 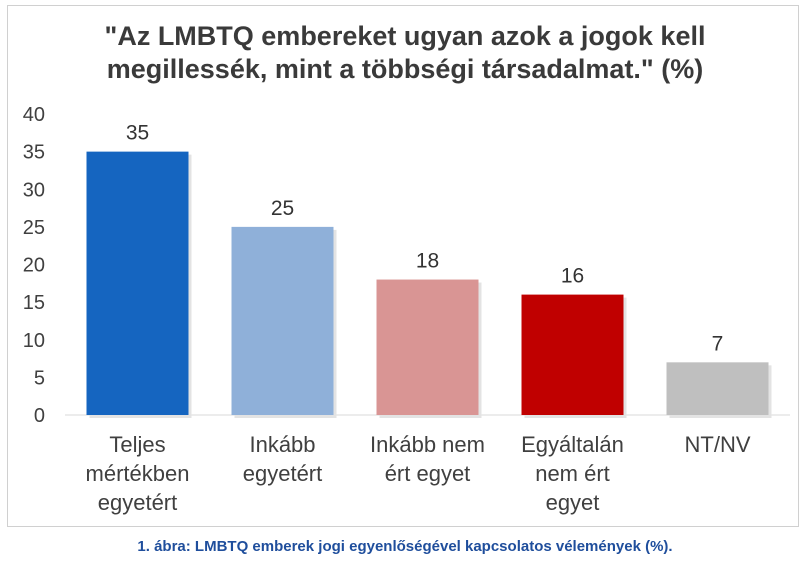 I want to click on y-tick-label: 25, so click(x=34, y=228).